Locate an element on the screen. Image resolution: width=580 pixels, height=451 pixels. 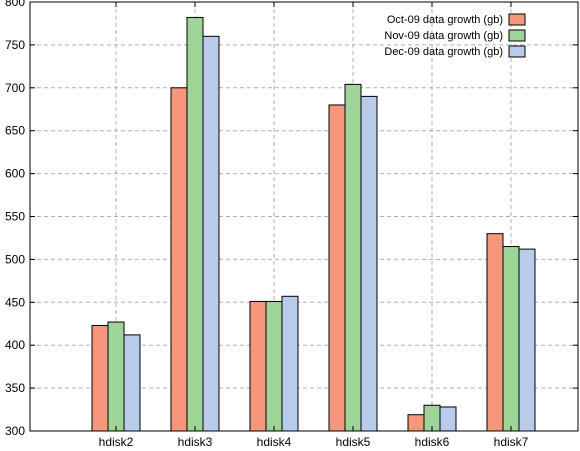
x-tick-label: hdisk5 is located at coordinates (353, 442).